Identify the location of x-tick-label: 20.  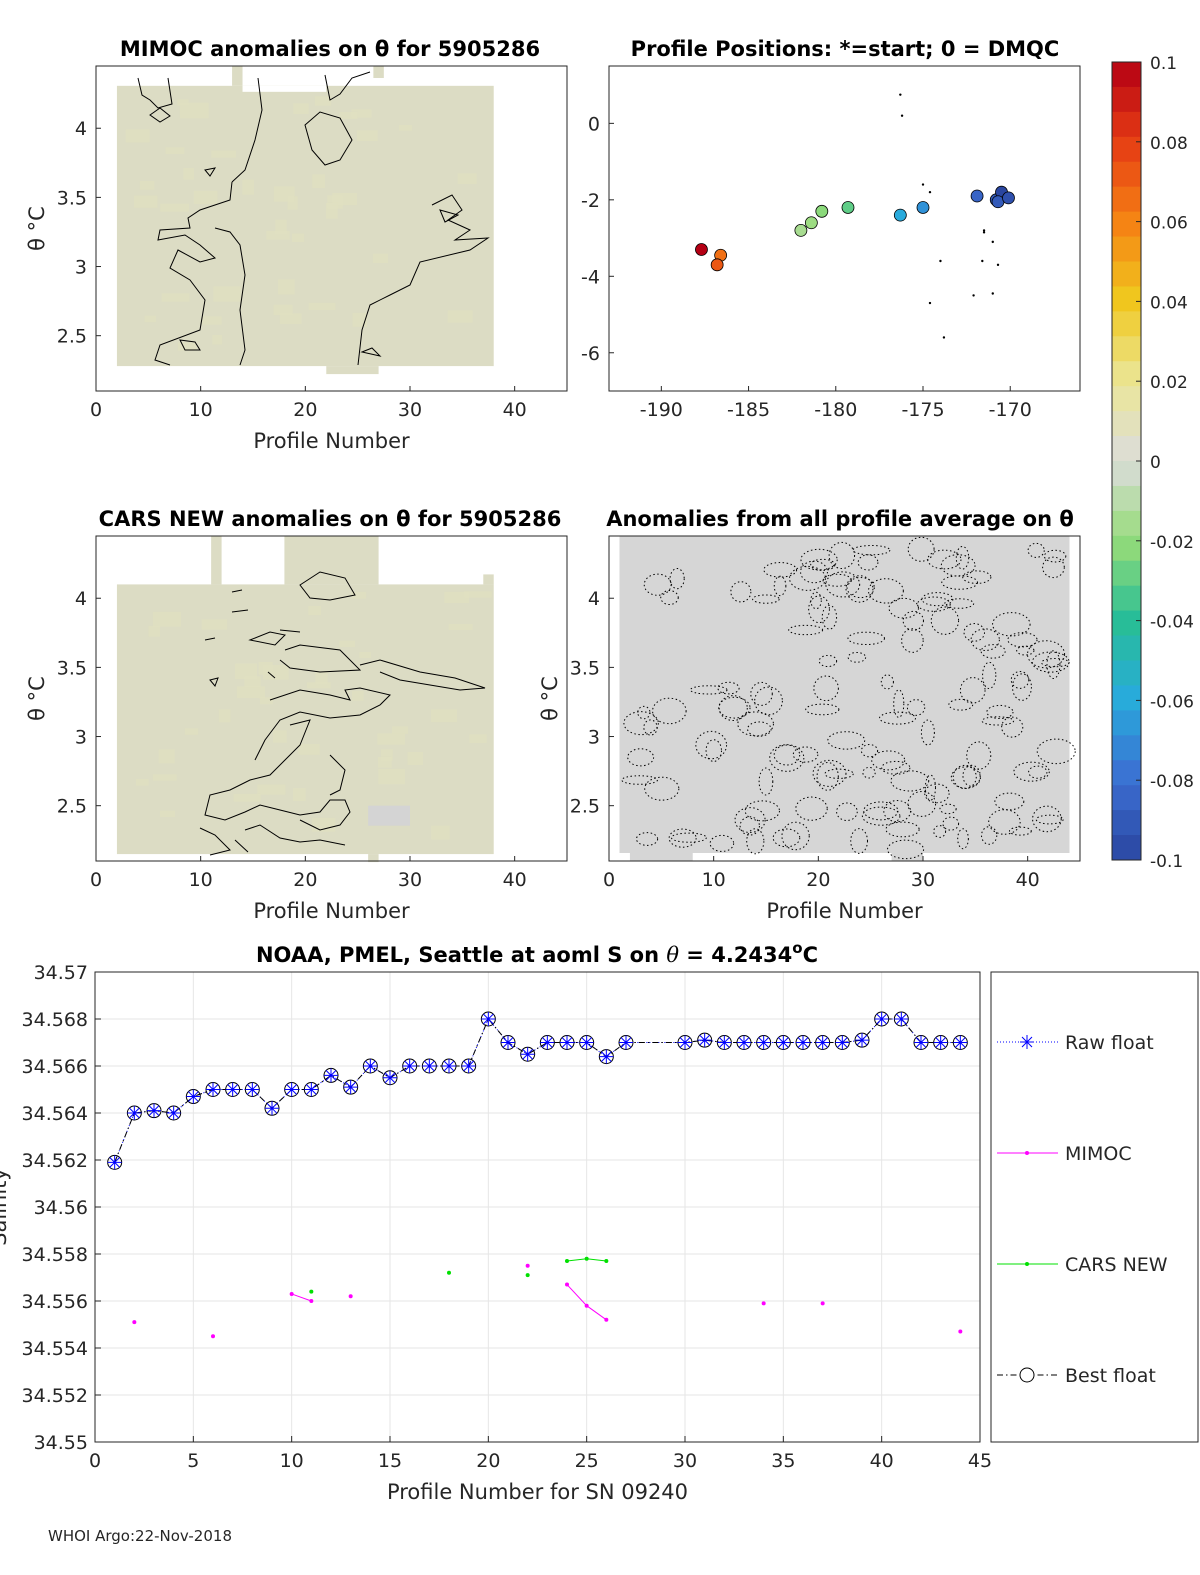
(488, 1461).